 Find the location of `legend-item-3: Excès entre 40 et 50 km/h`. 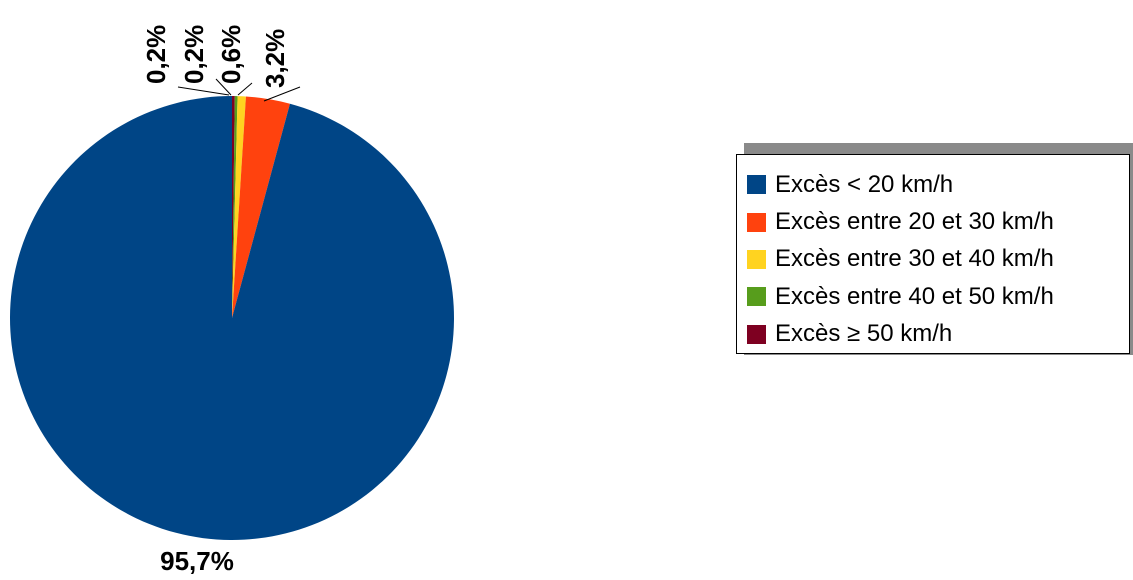

legend-item-3: Excès entre 40 et 50 km/h is located at coordinates (938, 296).